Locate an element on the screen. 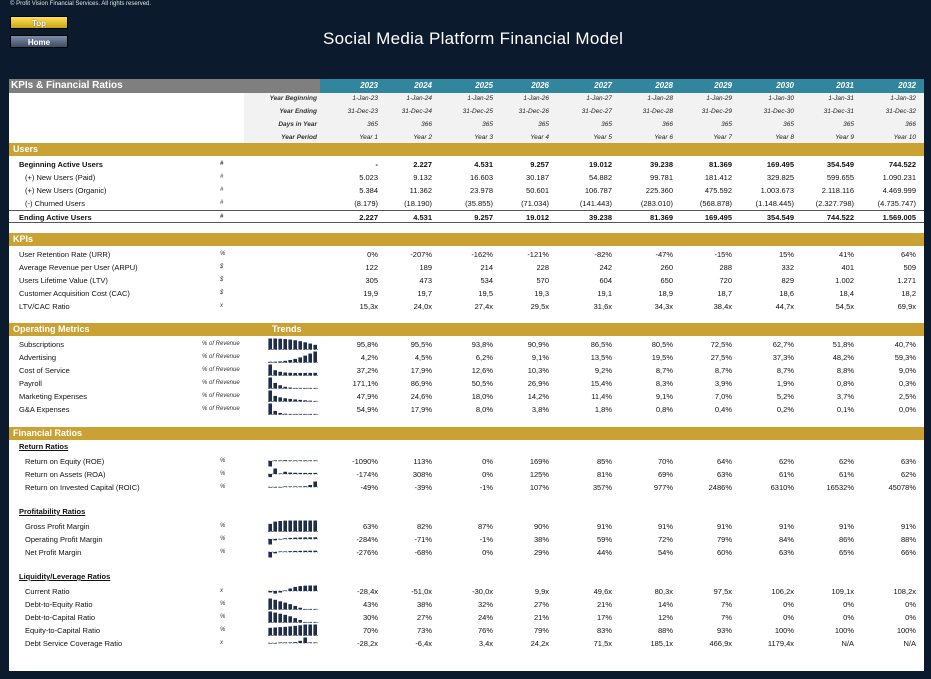  row-value: -28,2x is located at coordinates (367, 643).